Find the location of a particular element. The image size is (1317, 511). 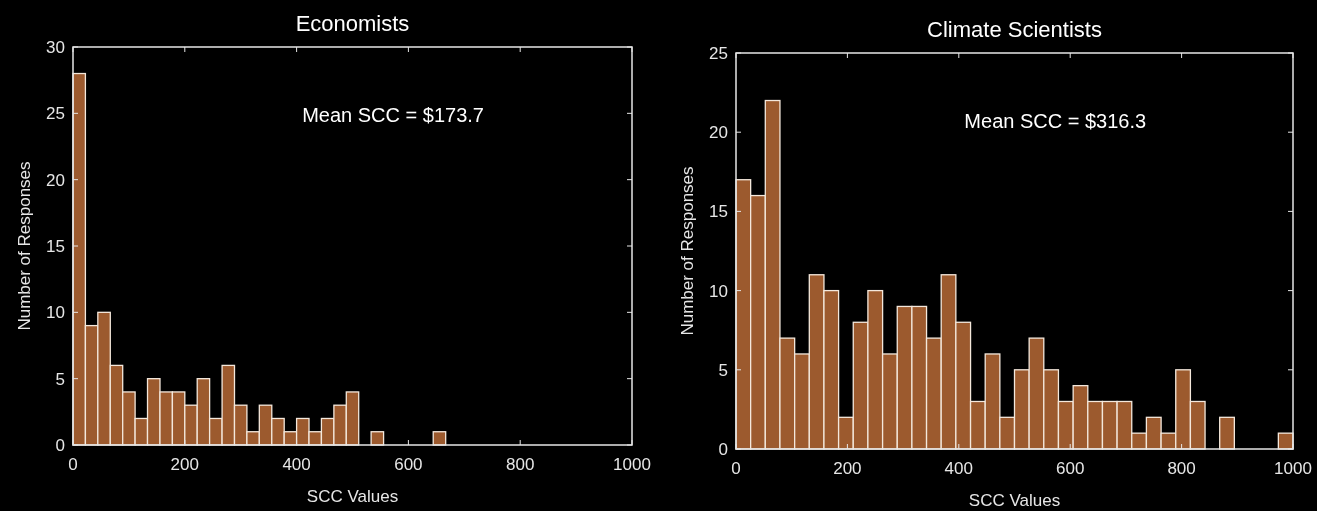

annotation: Mean SCC = $316.3 is located at coordinates (1055, 121).